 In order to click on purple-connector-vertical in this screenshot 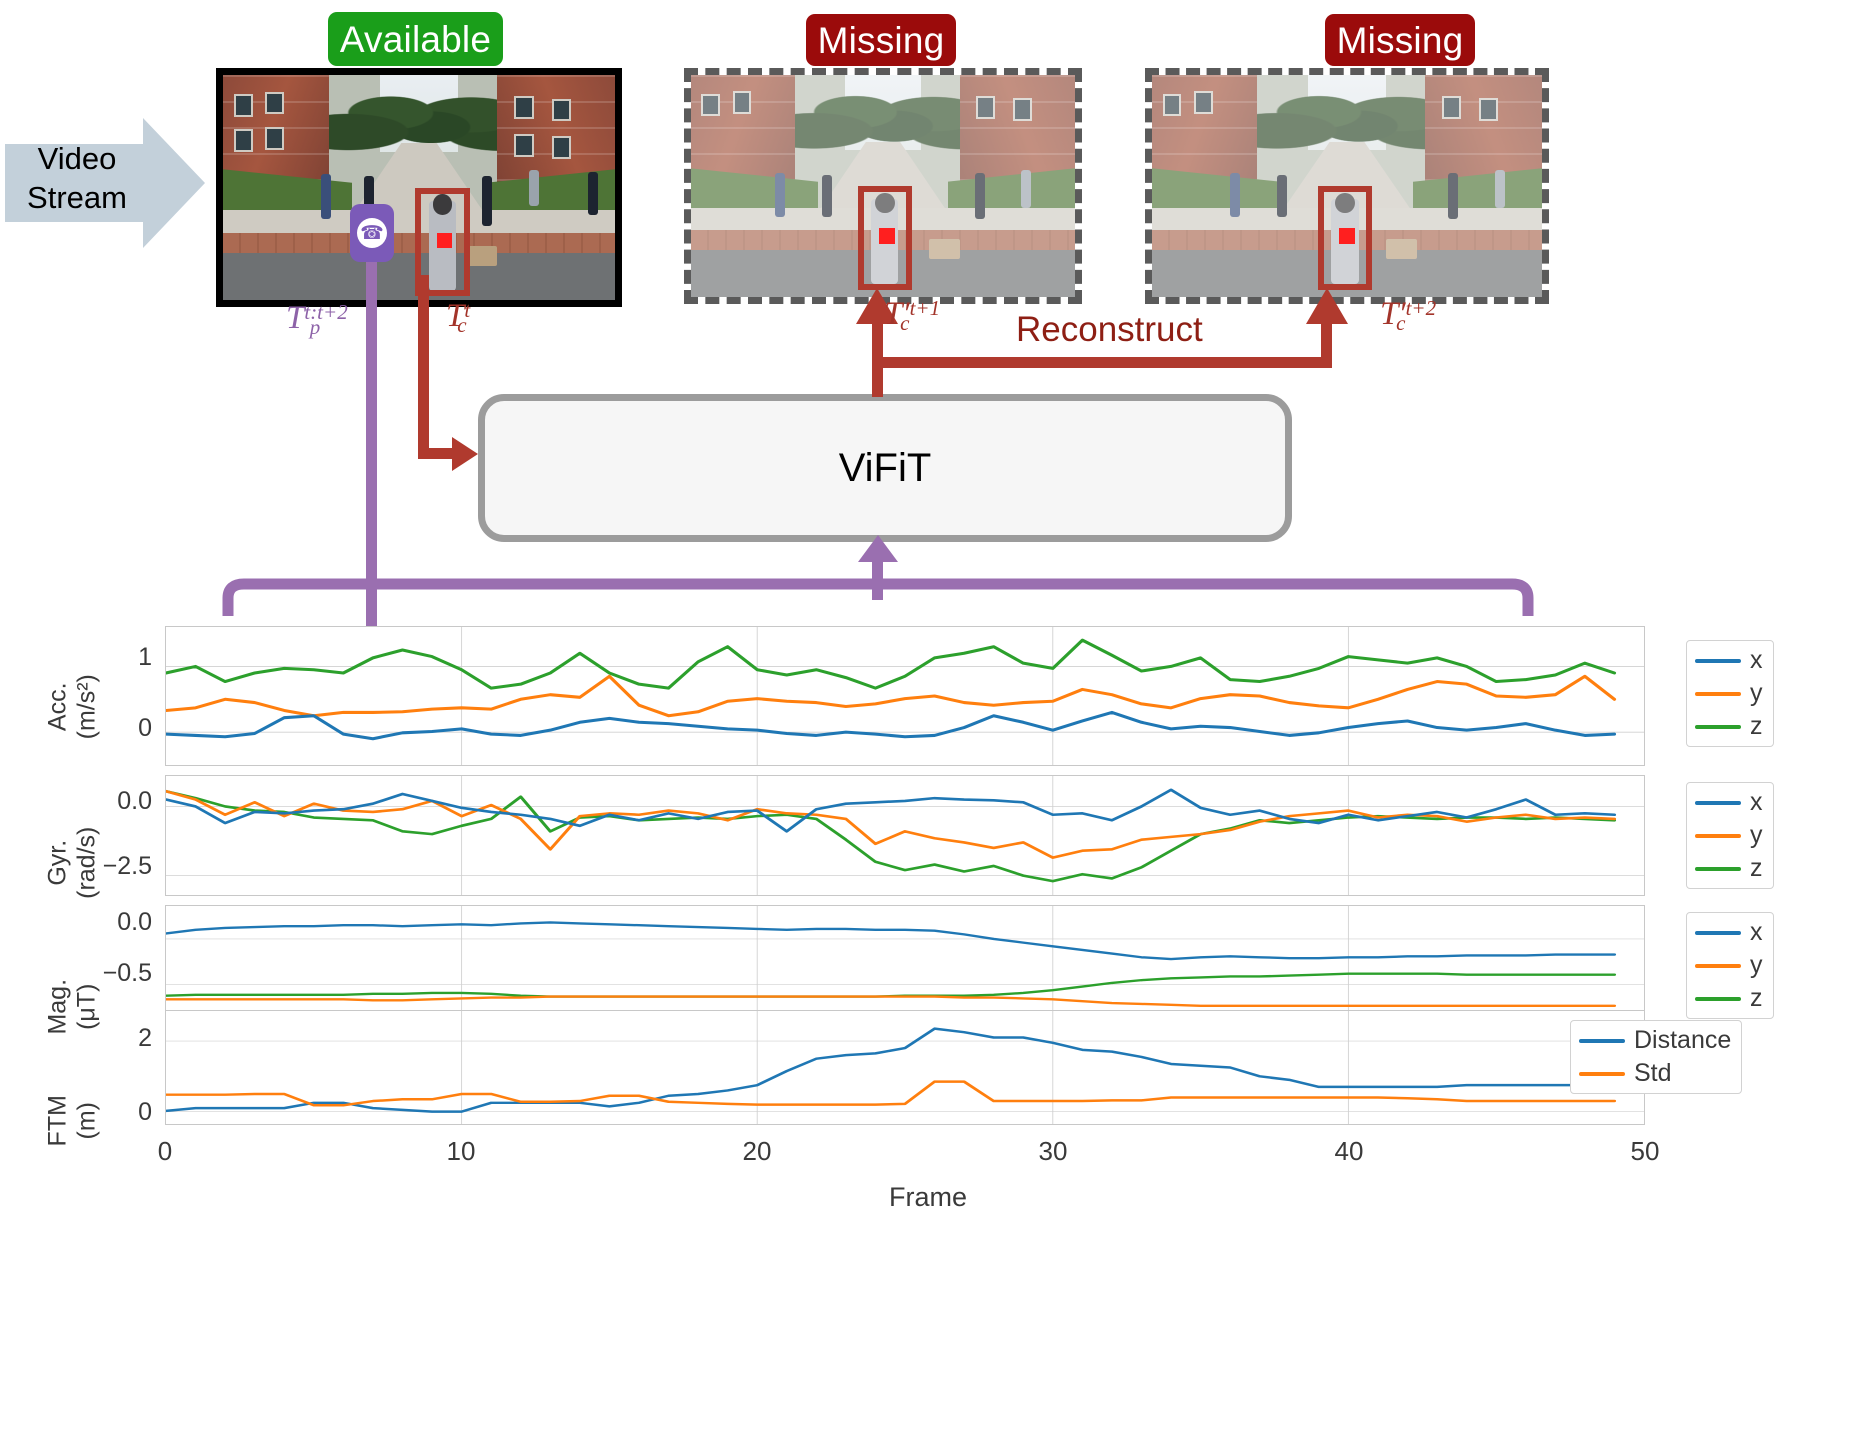, I will do `click(371, 459)`.